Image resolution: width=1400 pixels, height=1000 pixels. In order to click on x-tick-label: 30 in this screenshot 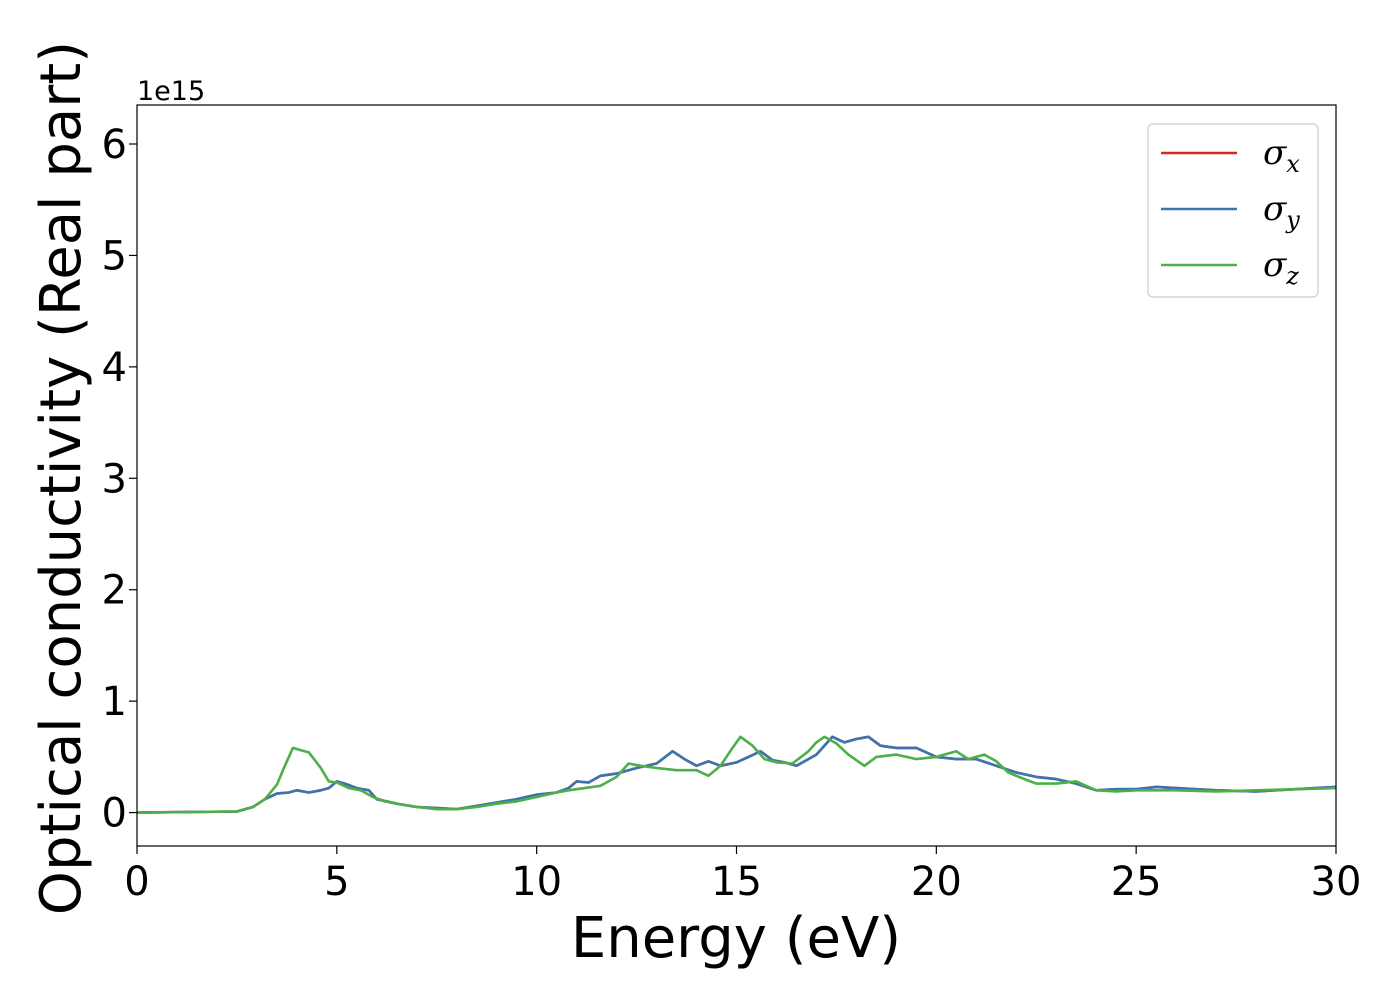, I will do `click(1336, 882)`.